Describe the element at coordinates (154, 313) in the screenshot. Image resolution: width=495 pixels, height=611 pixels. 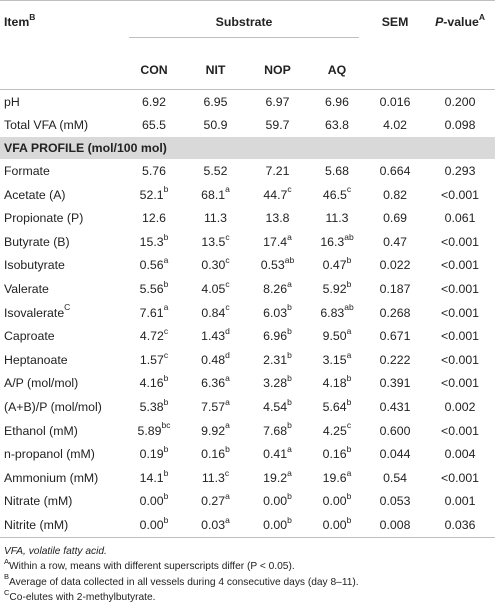
I see `row-cell: 7.61a` at that location.